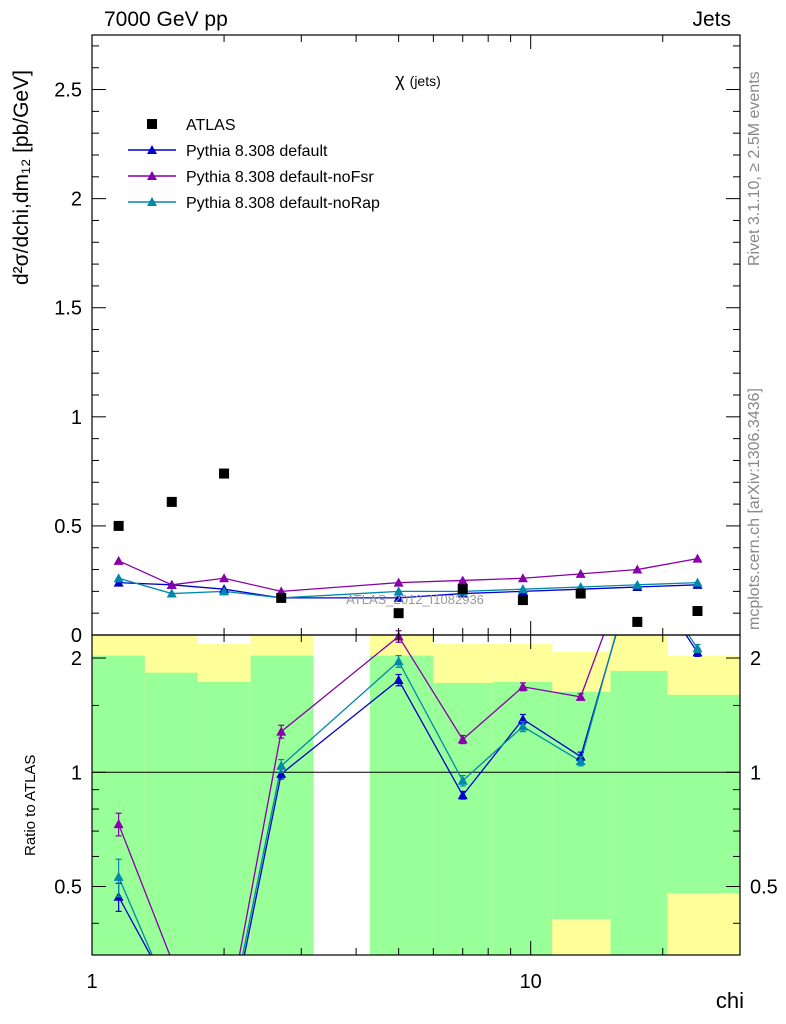 The width and height of the screenshot is (786, 1024). What do you see at coordinates (68, 888) in the screenshot?
I see `ratio-tick-label-left-0.5: 0.5` at bounding box center [68, 888].